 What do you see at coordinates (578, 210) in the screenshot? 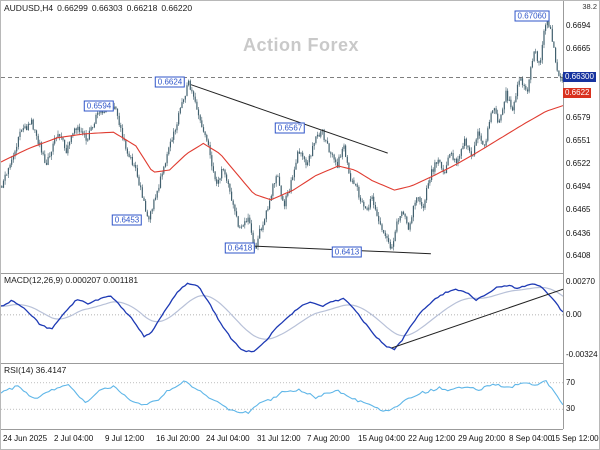
I see `price-axis-label: 0.6465` at bounding box center [578, 210].